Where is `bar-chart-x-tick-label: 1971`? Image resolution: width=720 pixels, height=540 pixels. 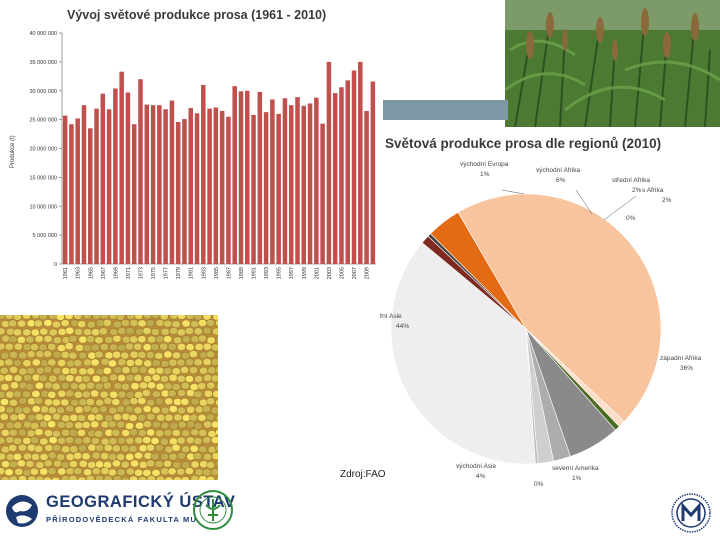 bar-chart-x-tick-label: 1971 is located at coordinates (129, 273).